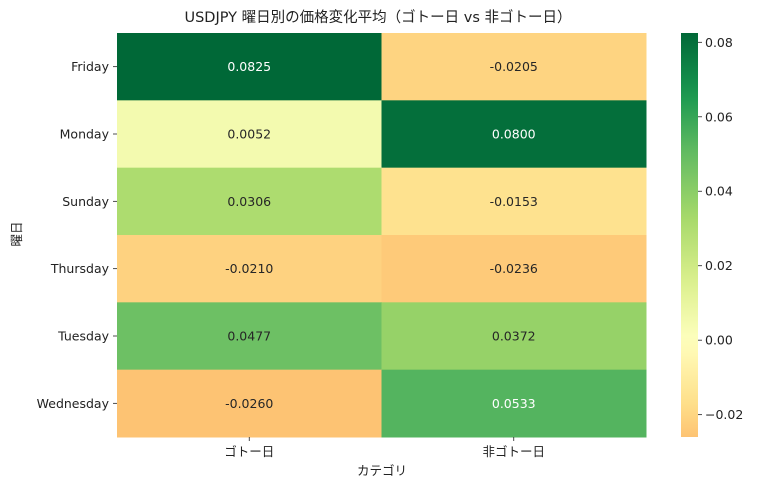  I want to click on cell-value-label: -0.0236, so click(514, 268).